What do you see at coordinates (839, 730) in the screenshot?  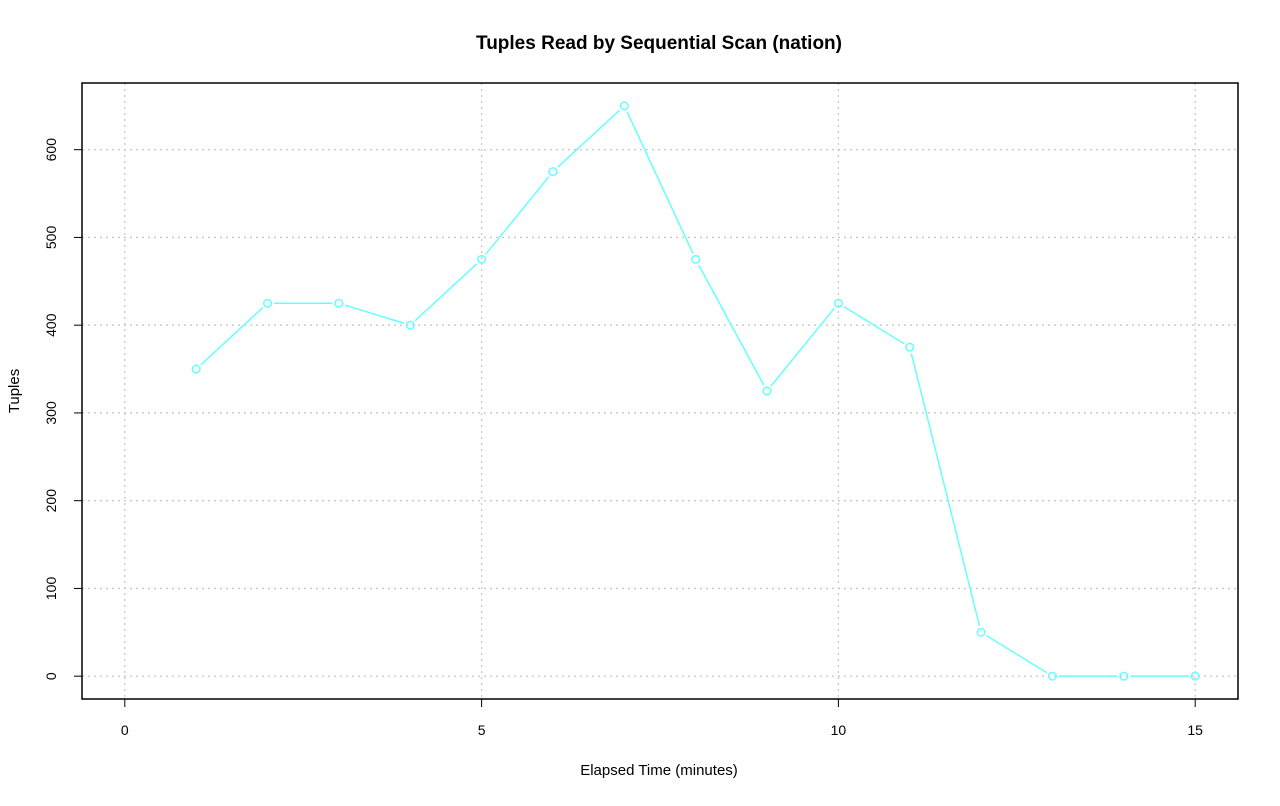 I see `x-tick-label: 10` at bounding box center [839, 730].